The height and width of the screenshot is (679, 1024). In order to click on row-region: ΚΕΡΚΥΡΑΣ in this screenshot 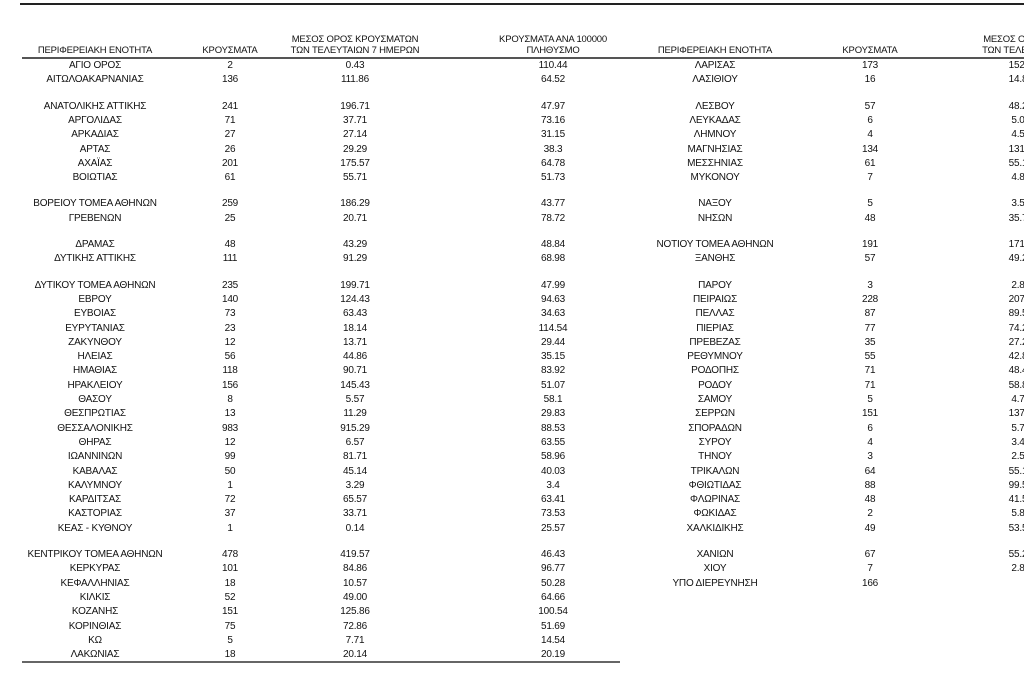, I will do `click(95, 569)`.